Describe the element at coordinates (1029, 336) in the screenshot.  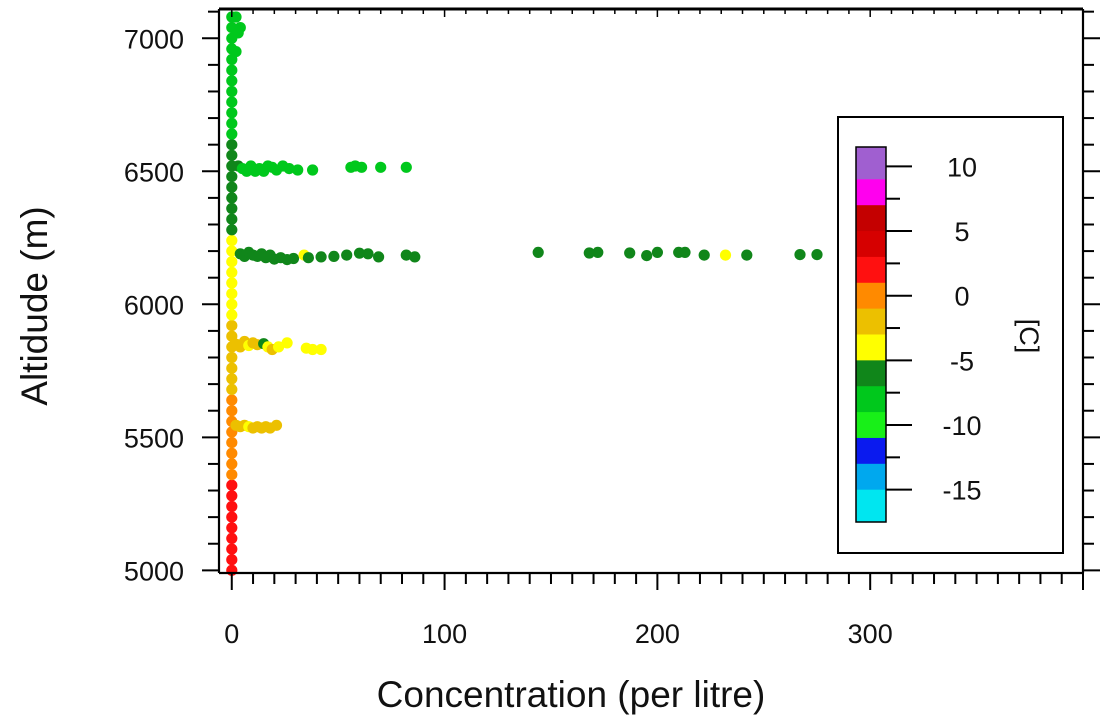
I see `colorbar-label: [C]` at that location.